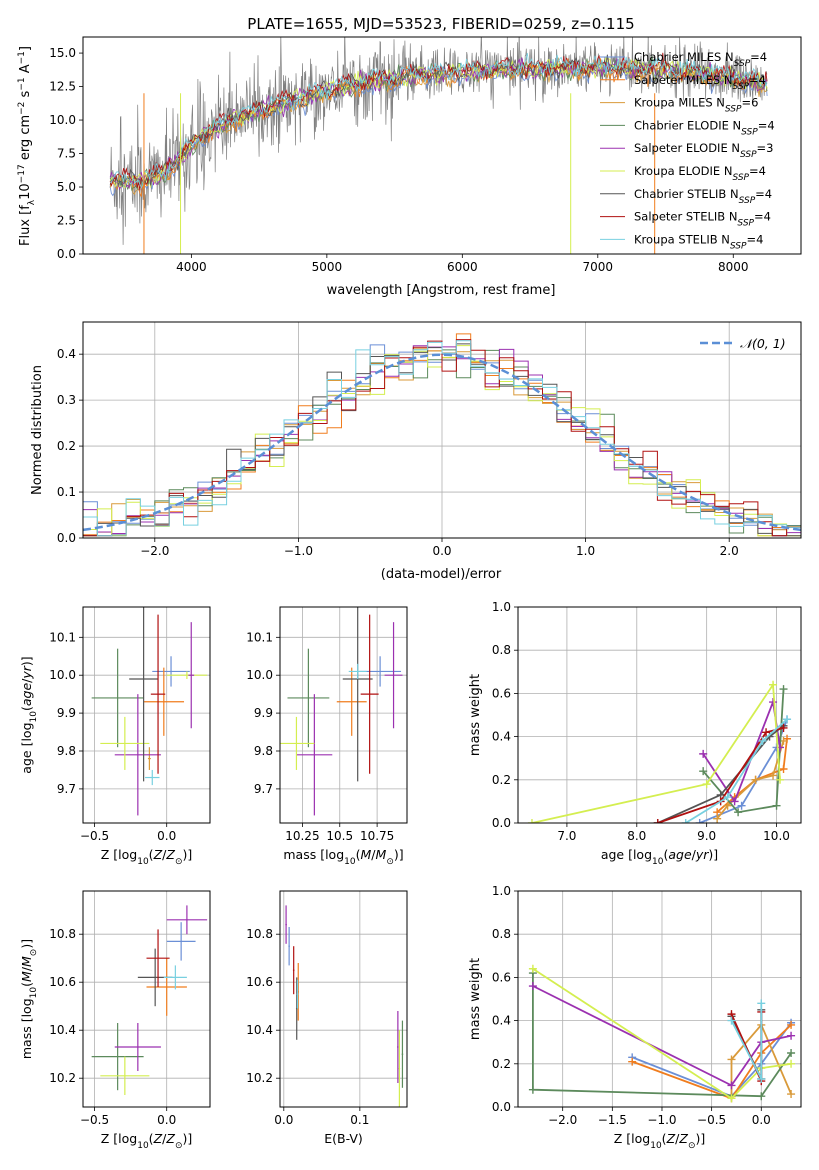 The image size is (819, 1170). I want to click on y-tick-label: 9.9, so click(66, 713).